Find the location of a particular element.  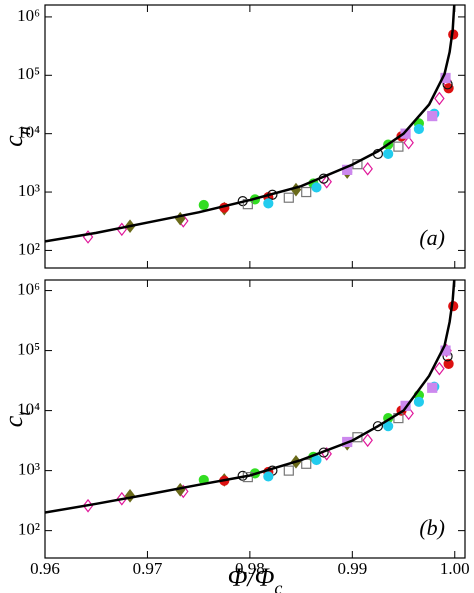

y-axis-label: cn is located at coordinates (17, 136).